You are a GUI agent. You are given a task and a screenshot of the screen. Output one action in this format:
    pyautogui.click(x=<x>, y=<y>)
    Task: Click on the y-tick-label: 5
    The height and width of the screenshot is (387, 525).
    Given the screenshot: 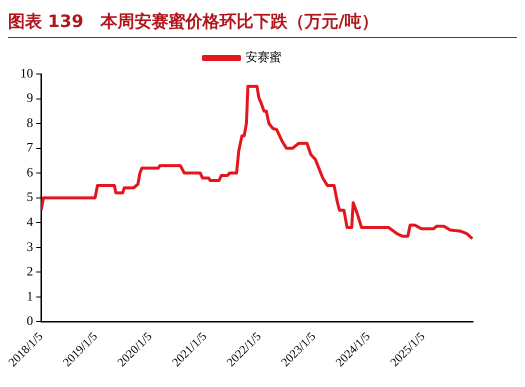 What is the action you would take?
    pyautogui.click(x=30, y=196)
    